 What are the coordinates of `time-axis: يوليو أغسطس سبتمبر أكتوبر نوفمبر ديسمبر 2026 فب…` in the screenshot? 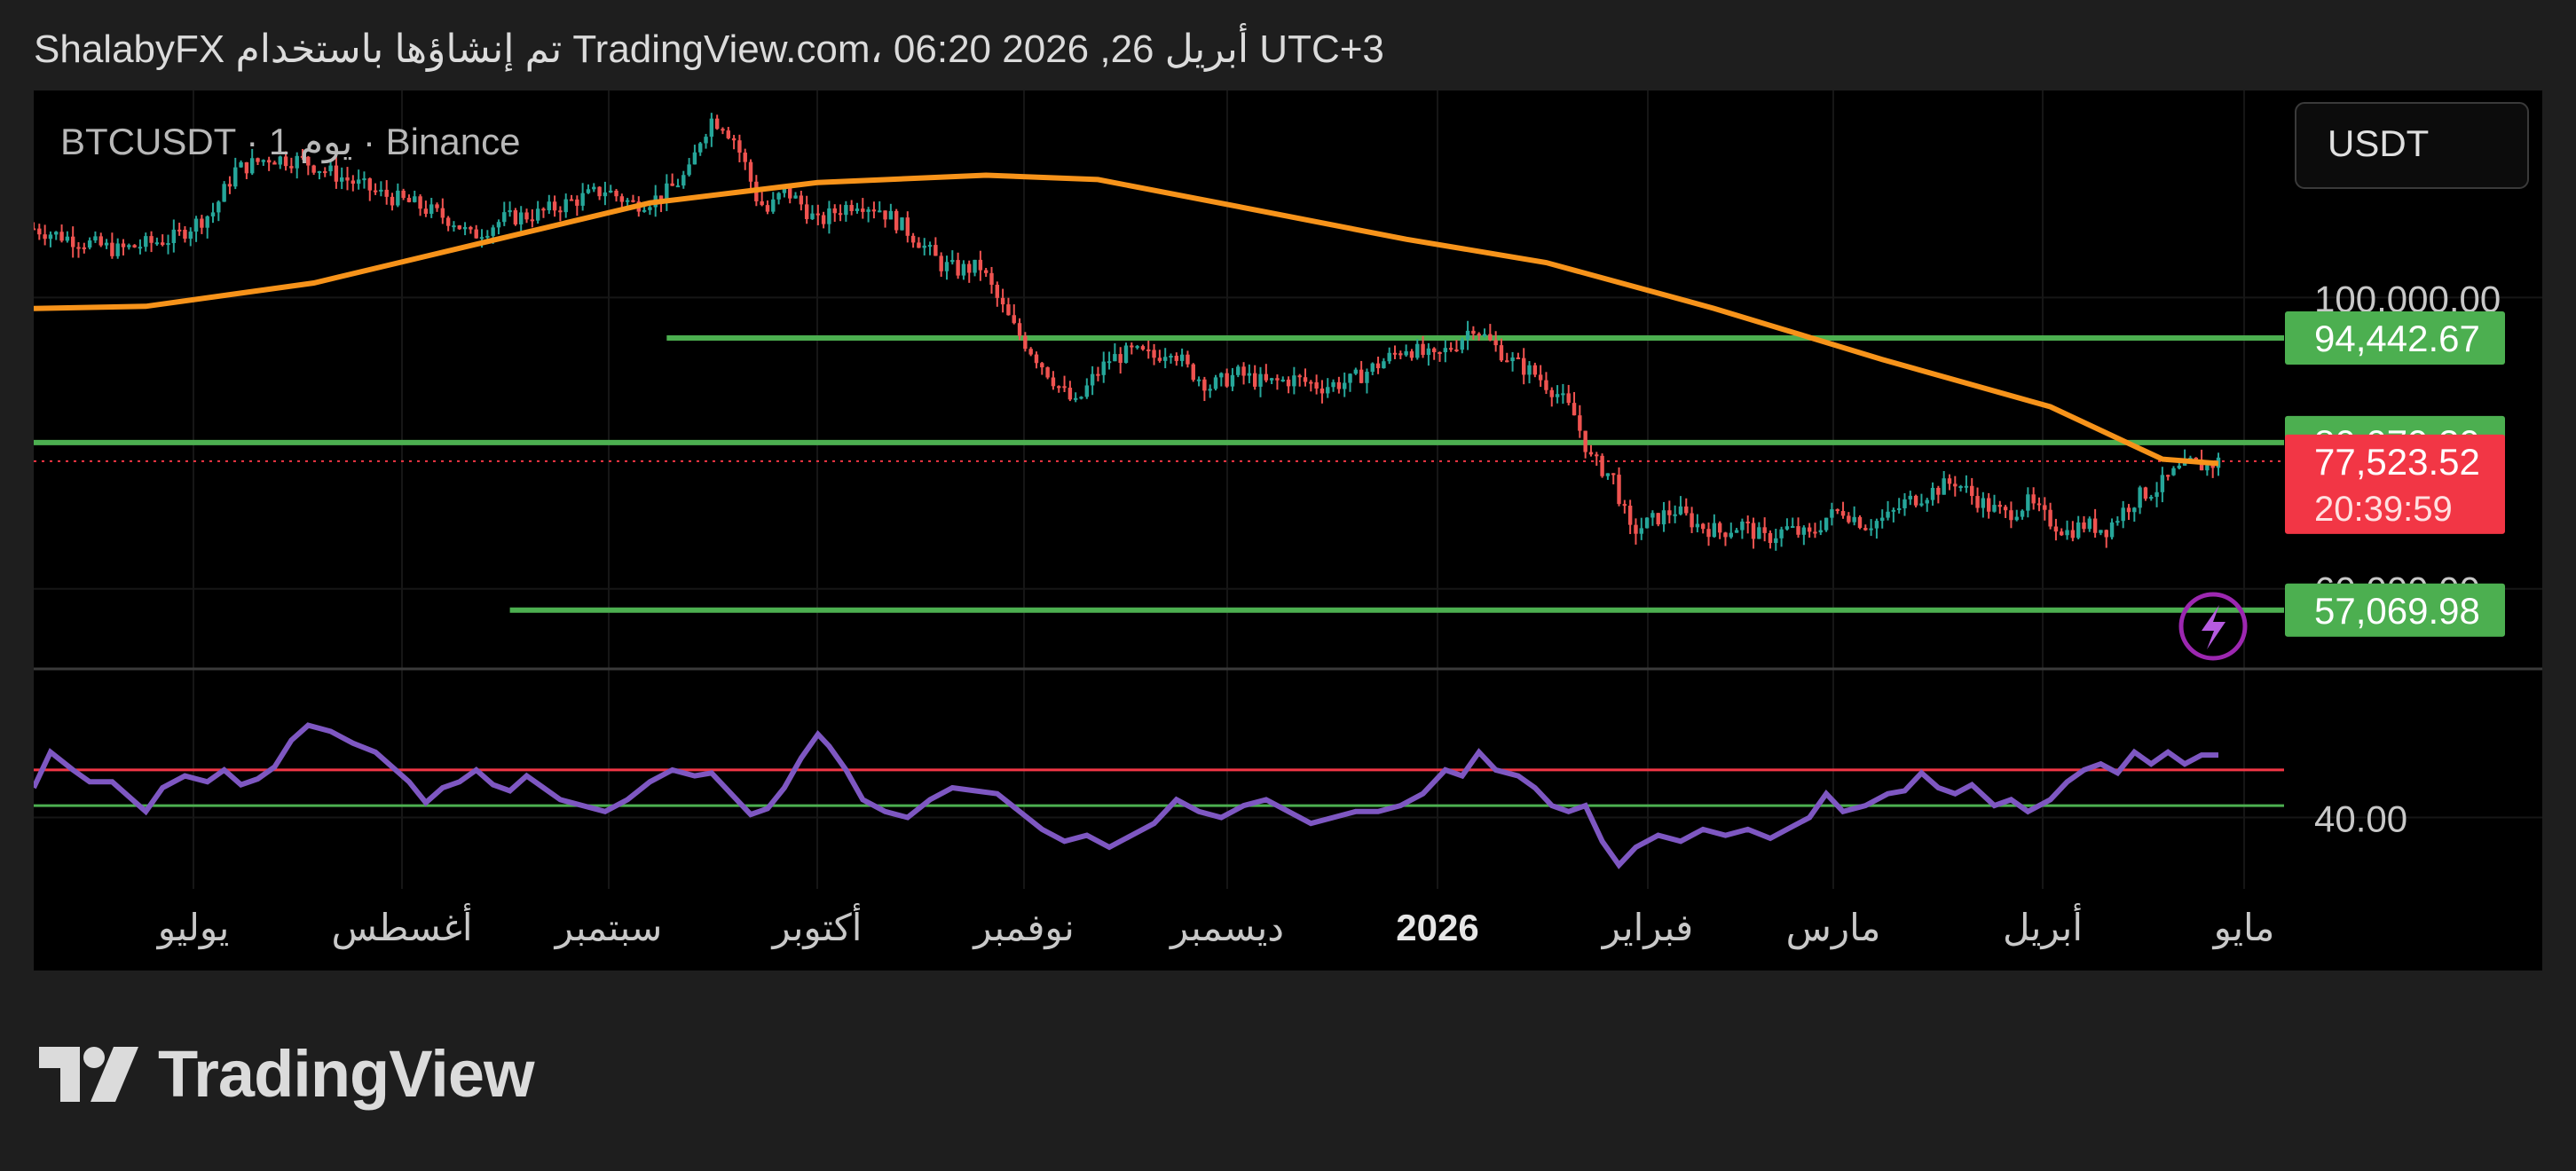 It's located at (1215, 926).